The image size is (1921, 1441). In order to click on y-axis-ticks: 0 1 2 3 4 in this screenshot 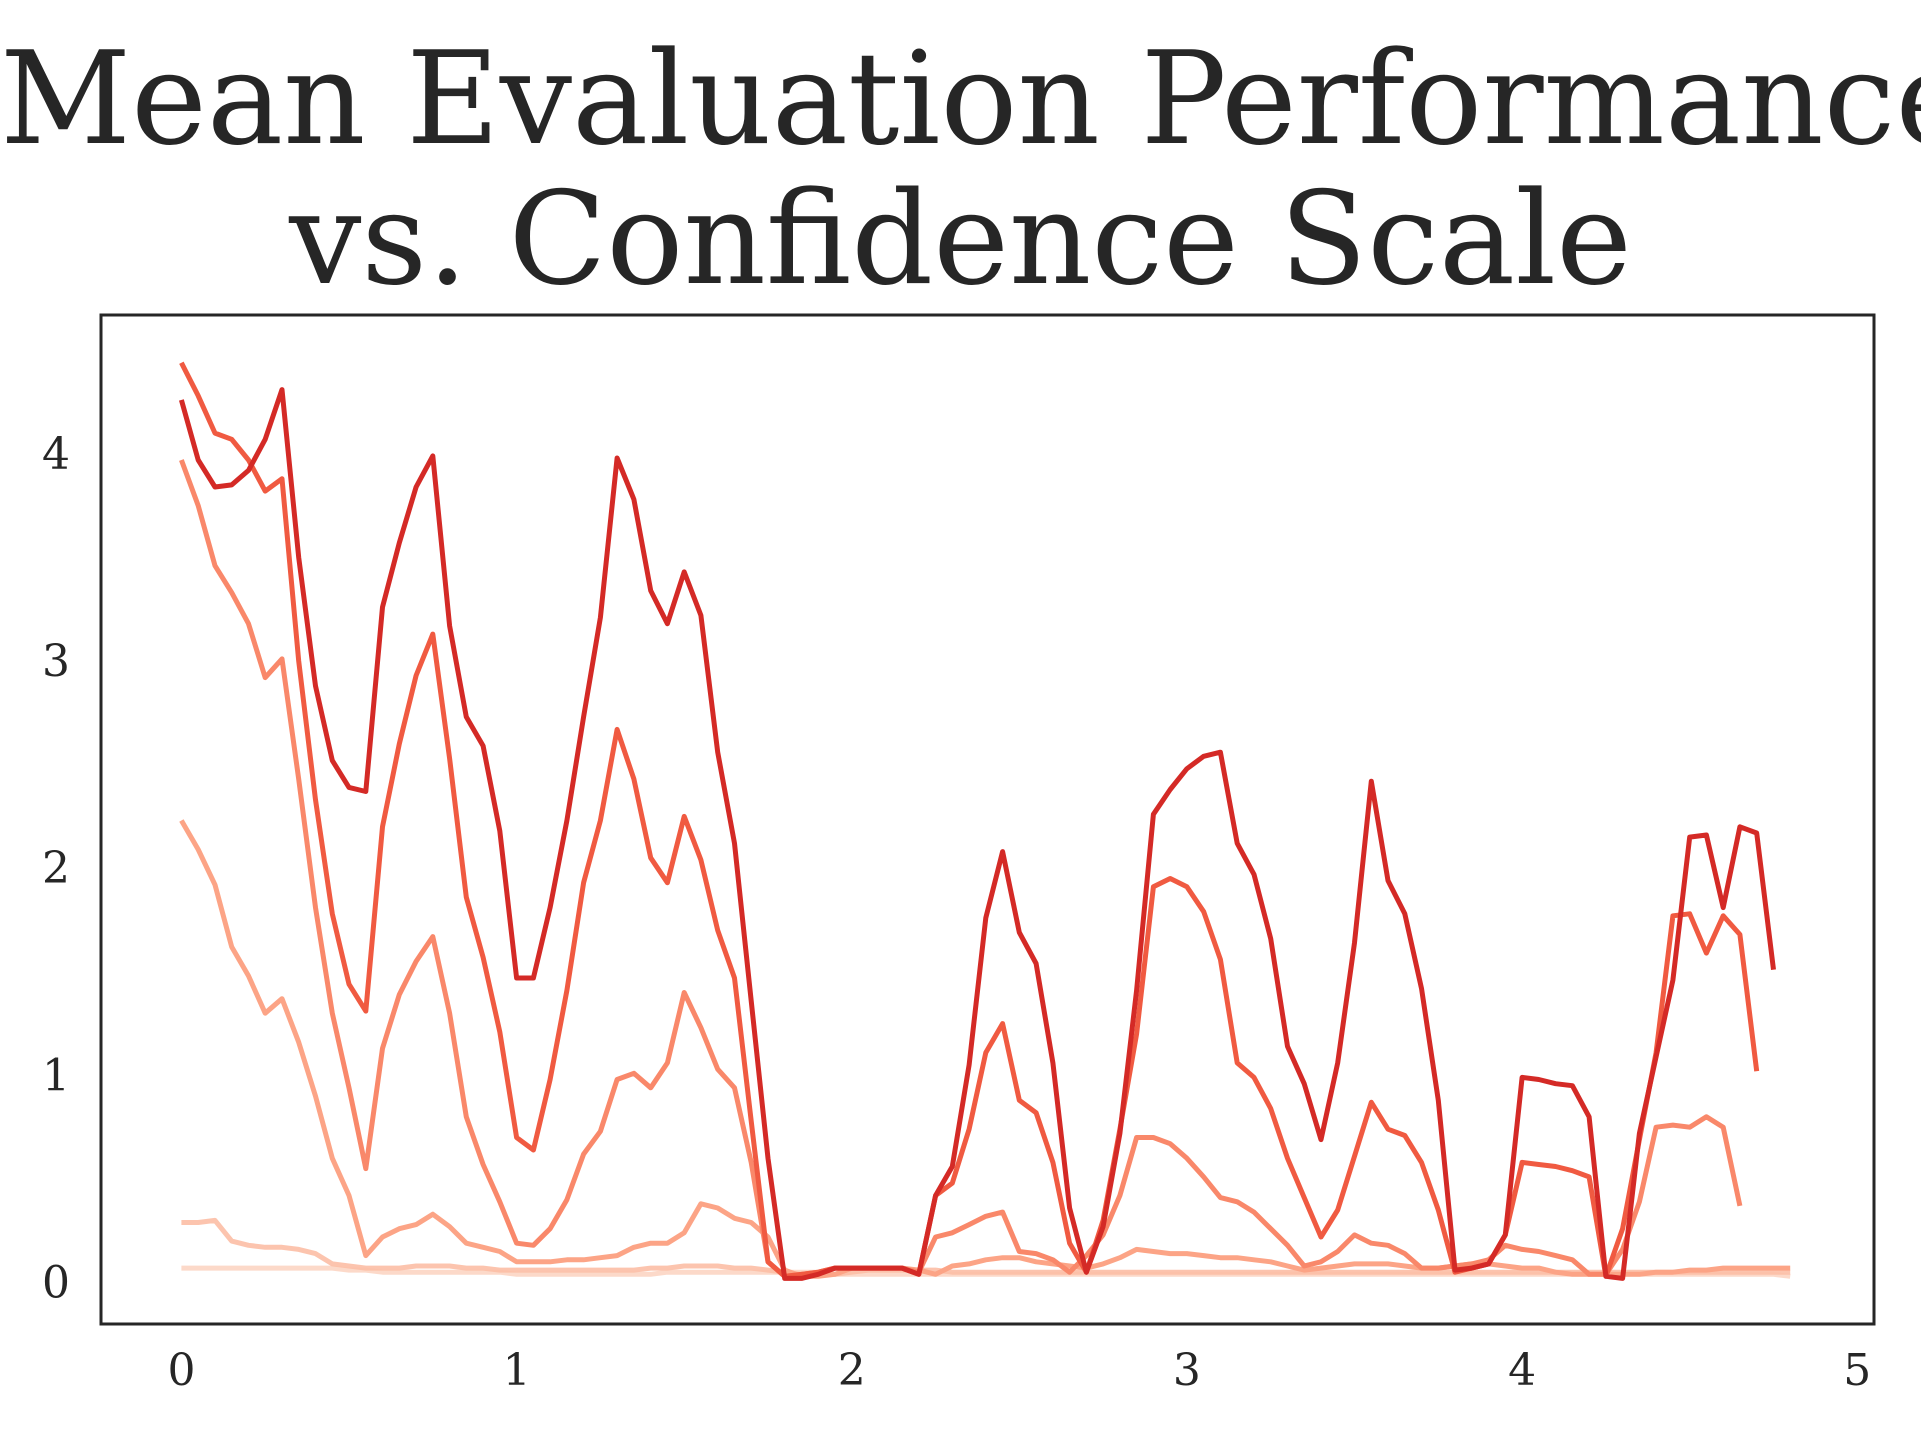, I will do `click(56, 869)`.